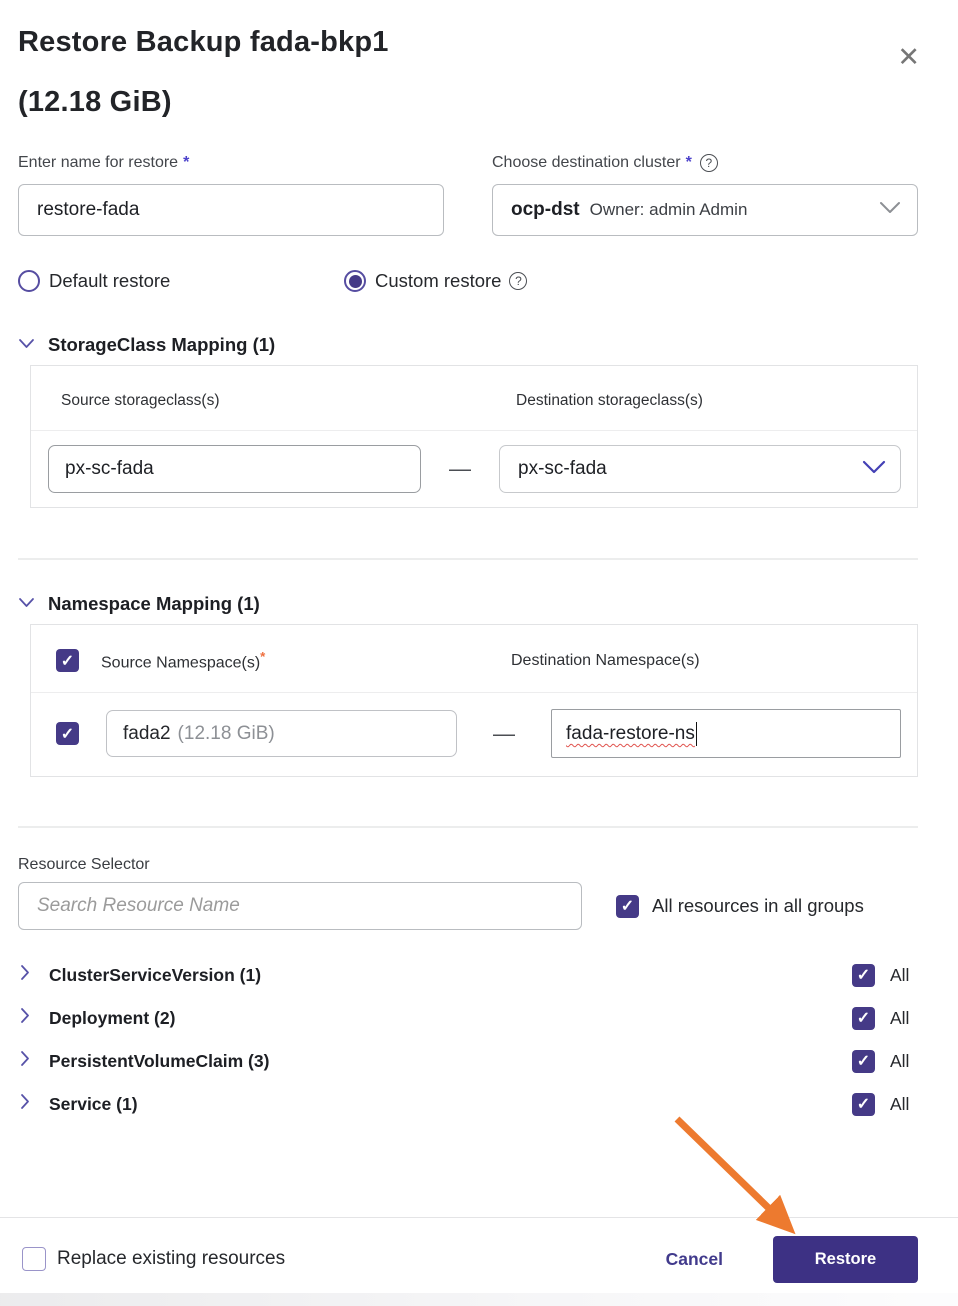  I want to click on radio-selected-icon, so click(355, 281).